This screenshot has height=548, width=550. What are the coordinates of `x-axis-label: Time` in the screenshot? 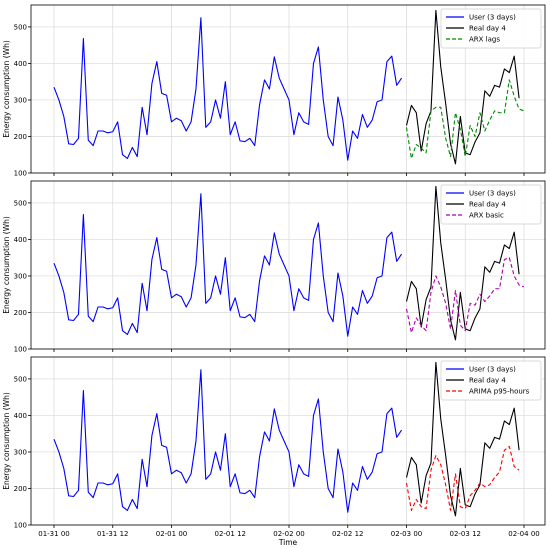 It's located at (288, 542).